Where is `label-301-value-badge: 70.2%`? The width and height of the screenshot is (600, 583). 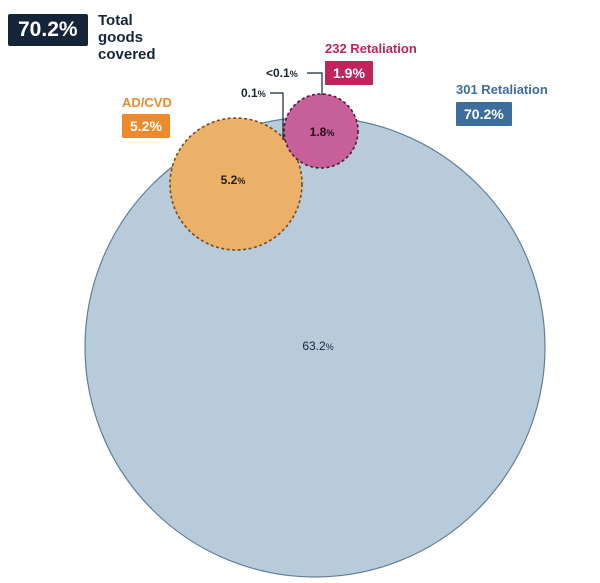
label-301-value-badge: 70.2% is located at coordinates (484, 114).